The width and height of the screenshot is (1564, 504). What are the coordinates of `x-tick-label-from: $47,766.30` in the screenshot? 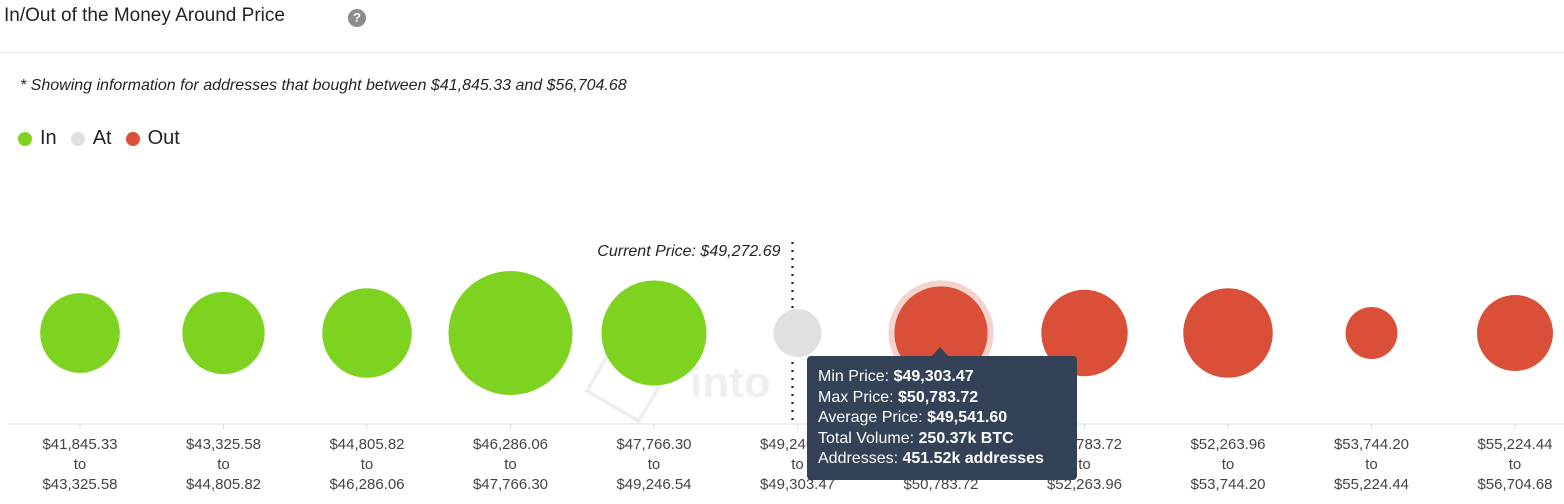 It's located at (653, 444).